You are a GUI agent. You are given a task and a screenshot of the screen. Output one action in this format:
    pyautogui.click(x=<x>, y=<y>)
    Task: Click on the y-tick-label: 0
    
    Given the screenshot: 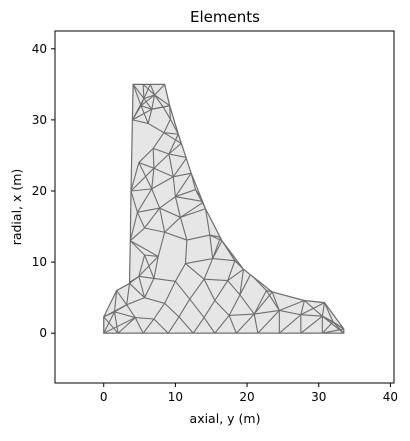 What is the action you would take?
    pyautogui.click(x=43, y=333)
    